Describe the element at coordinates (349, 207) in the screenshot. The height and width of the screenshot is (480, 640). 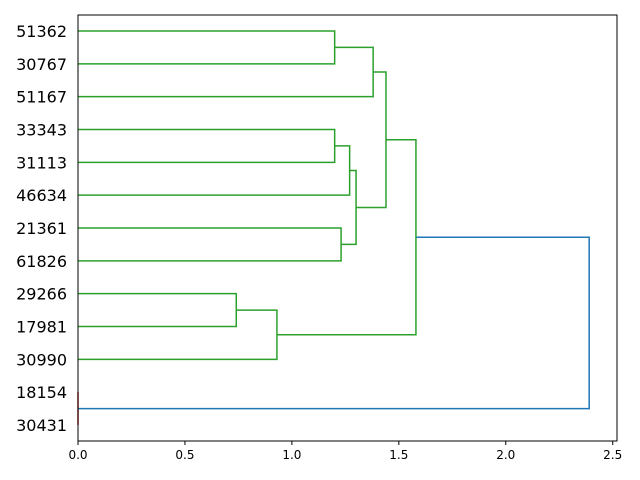
I see `dendrogram-link-F` at that location.